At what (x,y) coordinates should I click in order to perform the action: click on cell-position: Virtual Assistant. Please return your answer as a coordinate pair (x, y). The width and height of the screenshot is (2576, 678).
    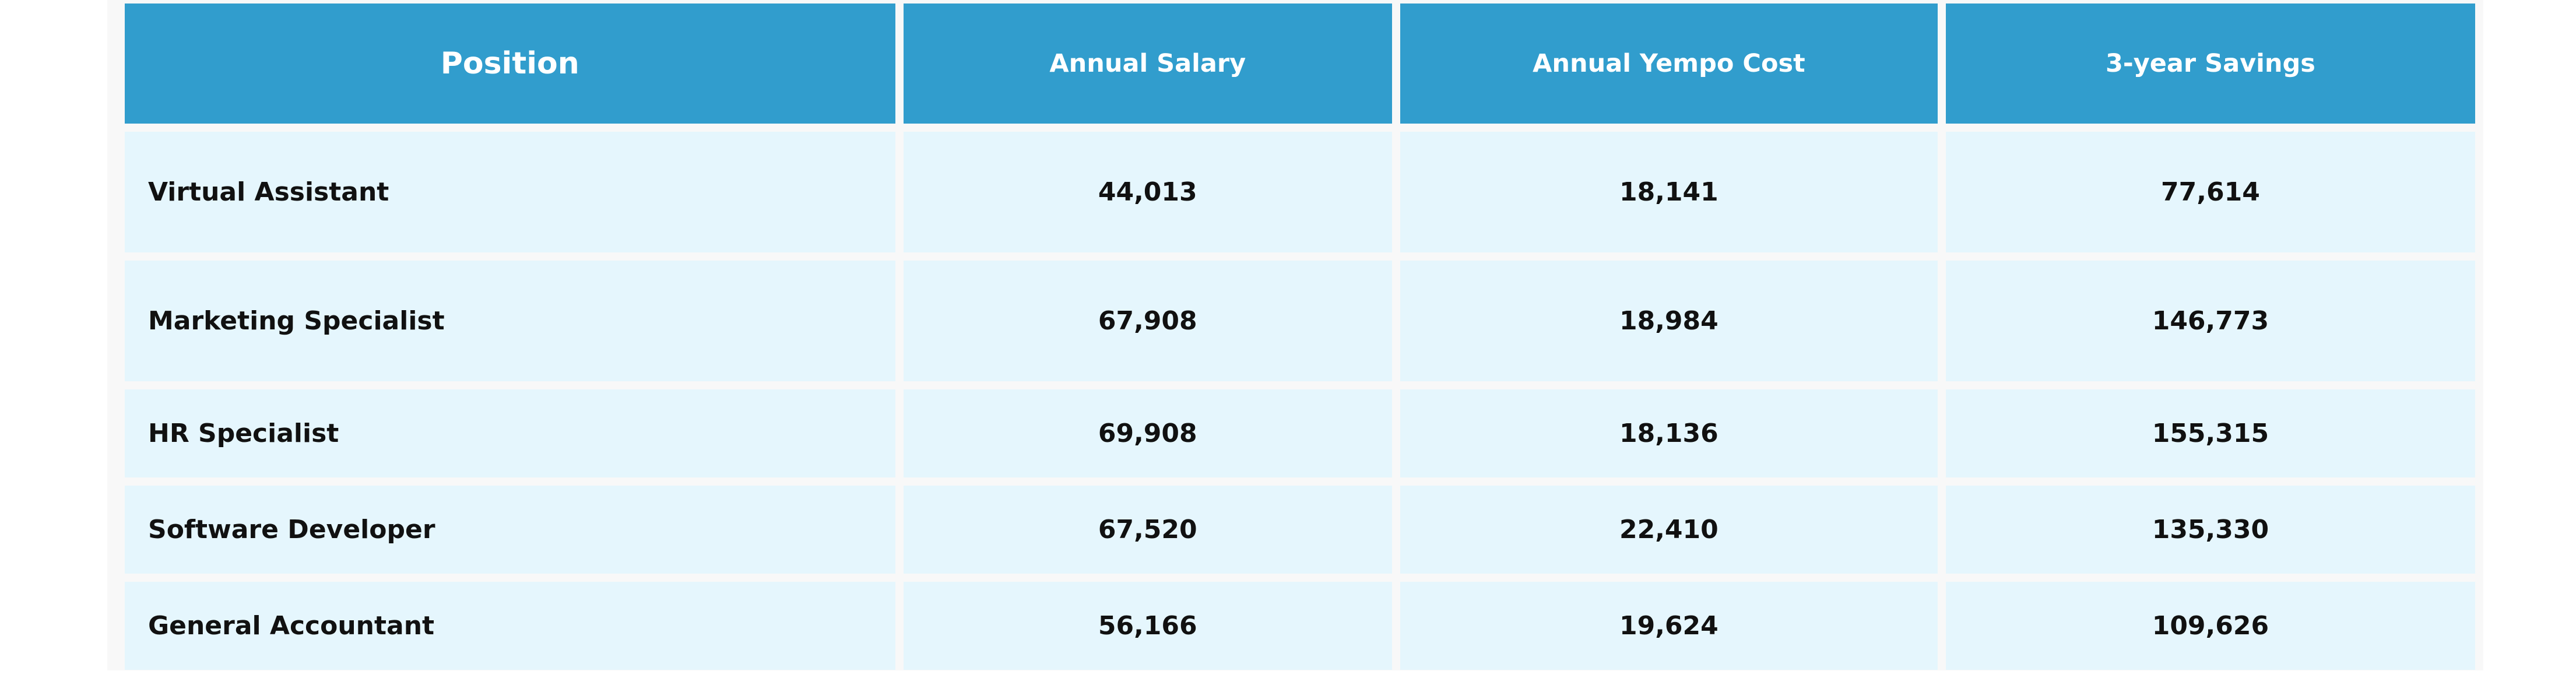
    Looking at the image, I should click on (510, 192).